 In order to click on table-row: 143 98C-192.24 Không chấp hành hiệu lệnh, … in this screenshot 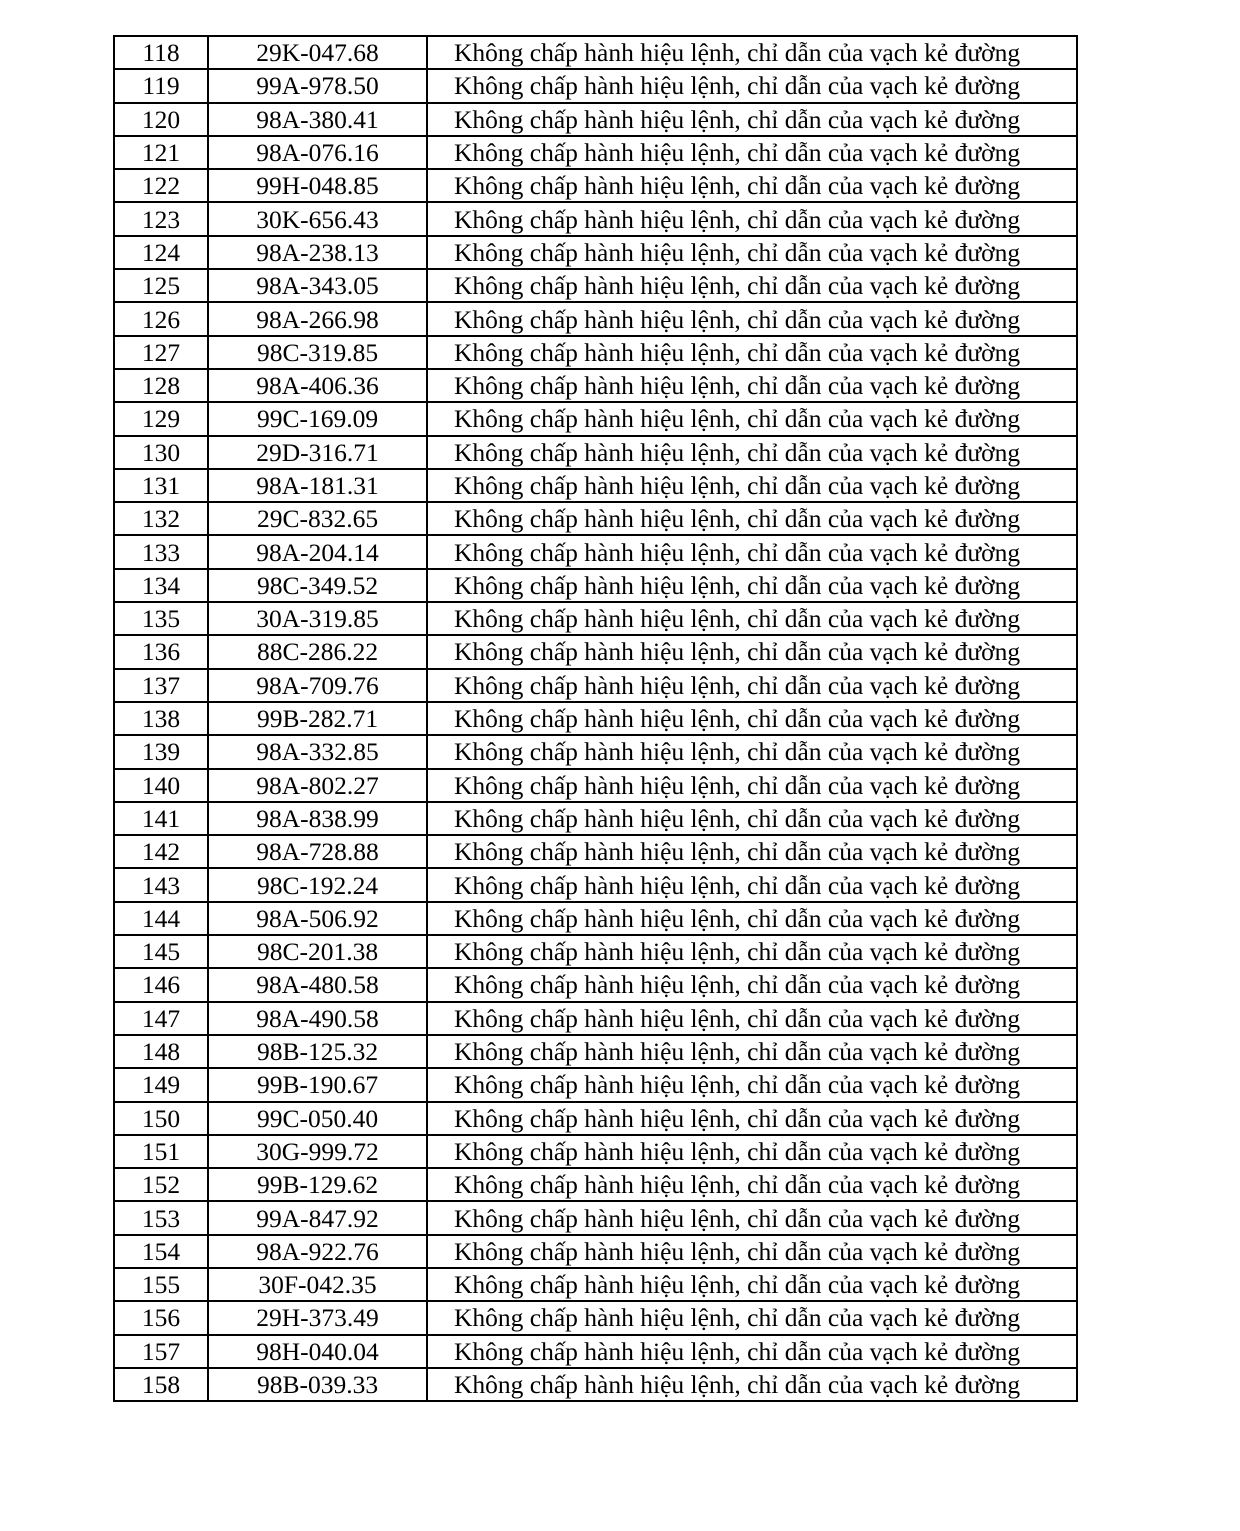, I will do `click(595, 885)`.